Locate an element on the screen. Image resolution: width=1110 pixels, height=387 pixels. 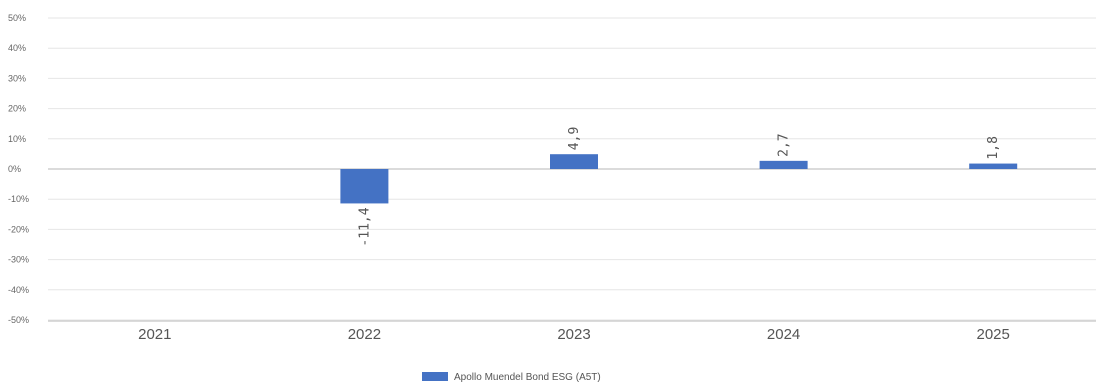
y-tick-label: -50% is located at coordinates (18, 320).